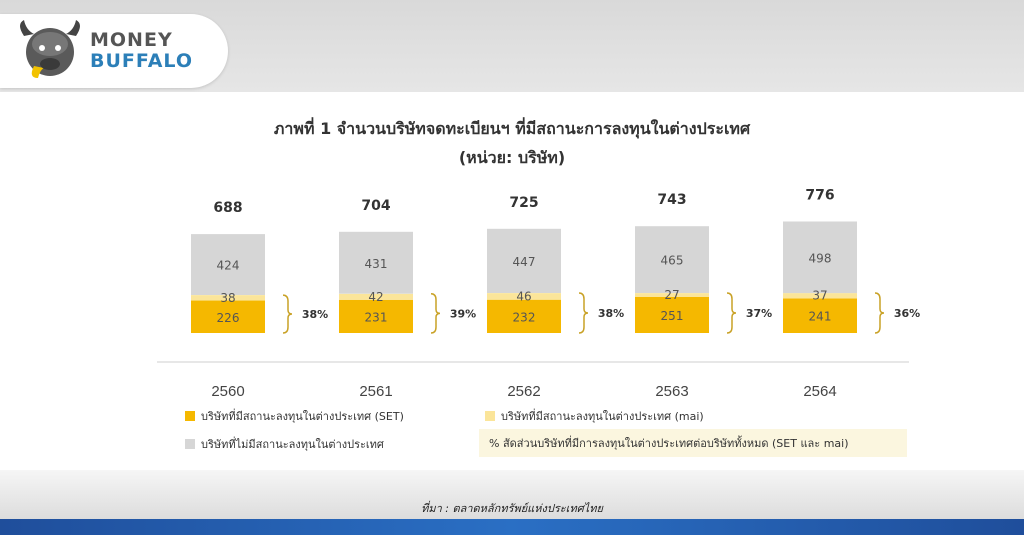  I want to click on x-tick-label: 2560, so click(227, 391).